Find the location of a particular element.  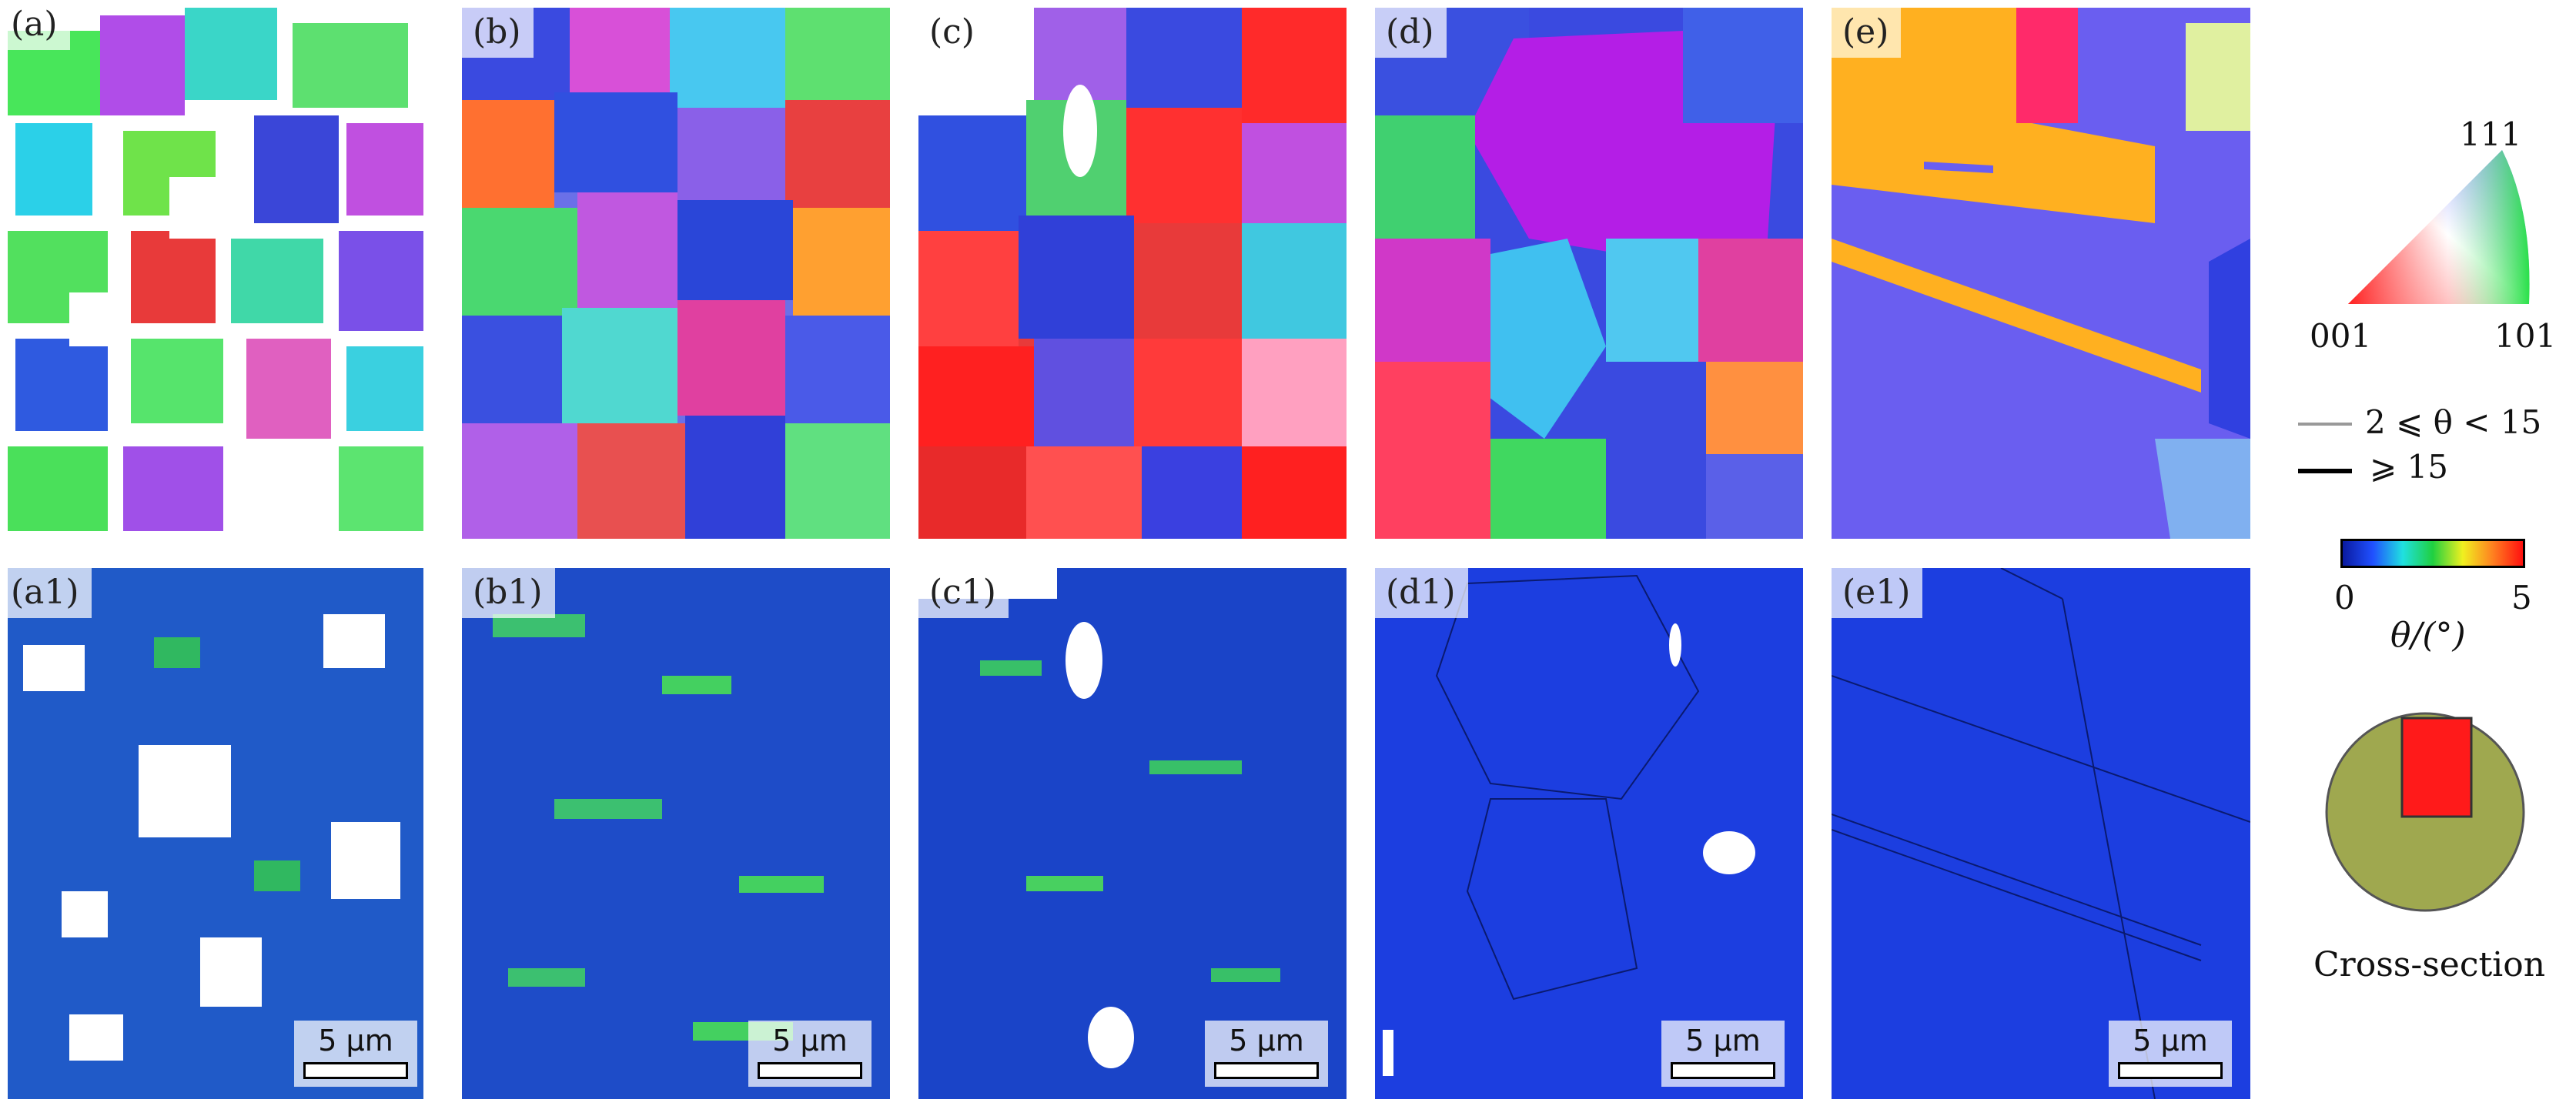

kam-map-d1: (d1) 5 μm is located at coordinates (1589, 834).